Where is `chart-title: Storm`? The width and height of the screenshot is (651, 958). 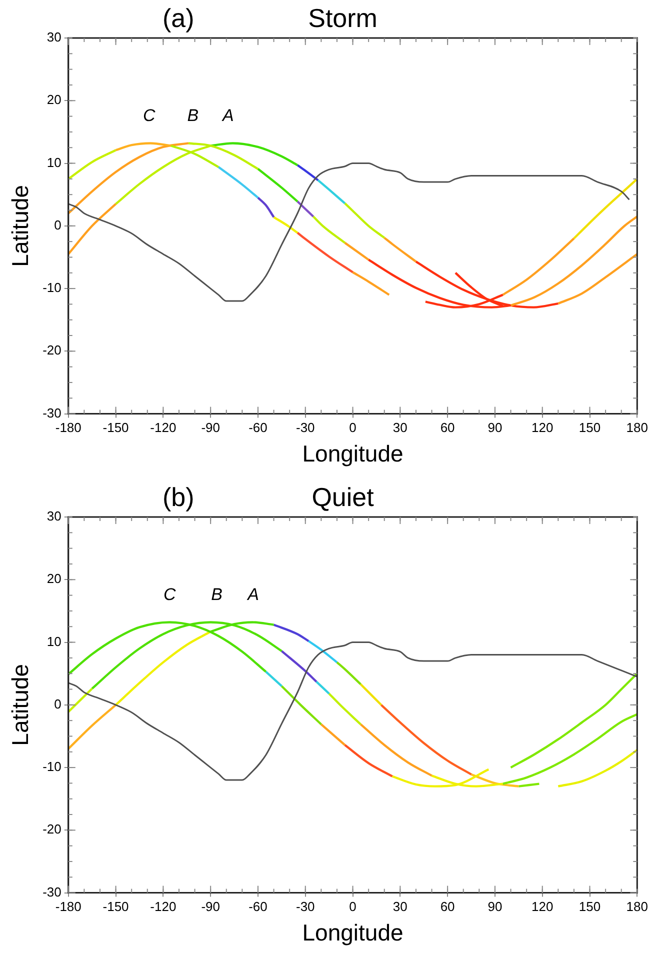 chart-title: Storm is located at coordinates (343, 18).